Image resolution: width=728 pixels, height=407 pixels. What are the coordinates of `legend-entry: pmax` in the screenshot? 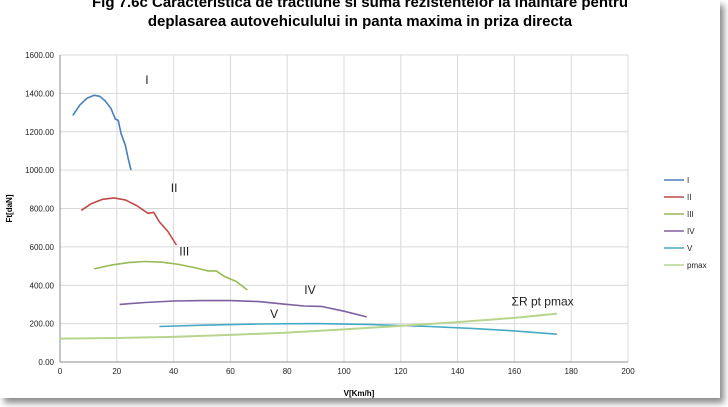 It's located at (697, 265).